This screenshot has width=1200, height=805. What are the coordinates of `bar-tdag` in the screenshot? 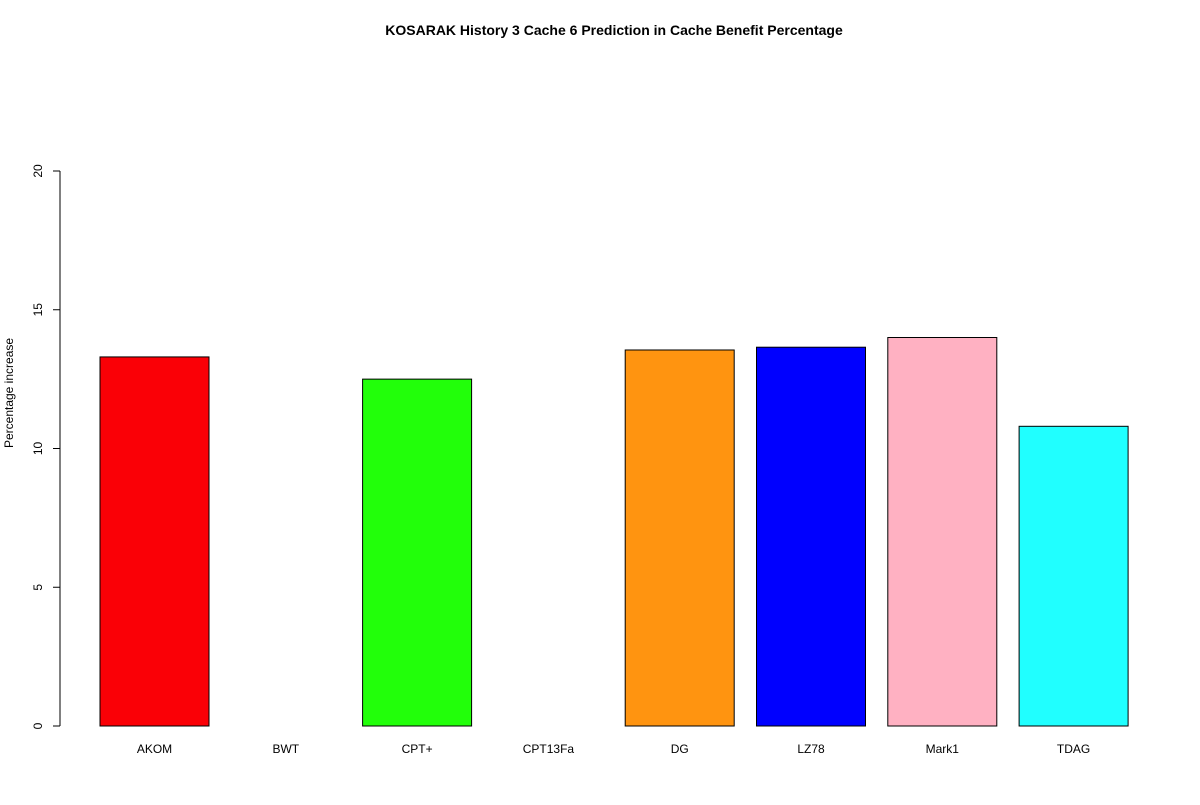 It's located at (1073, 576).